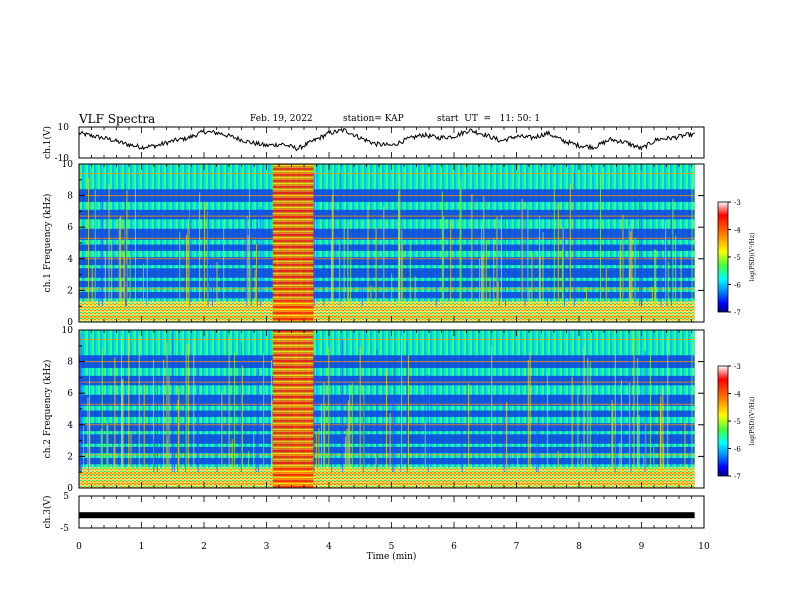 This screenshot has height=612, width=792. Describe the element at coordinates (704, 547) in the screenshot. I see `x-tick-label: 10` at that location.